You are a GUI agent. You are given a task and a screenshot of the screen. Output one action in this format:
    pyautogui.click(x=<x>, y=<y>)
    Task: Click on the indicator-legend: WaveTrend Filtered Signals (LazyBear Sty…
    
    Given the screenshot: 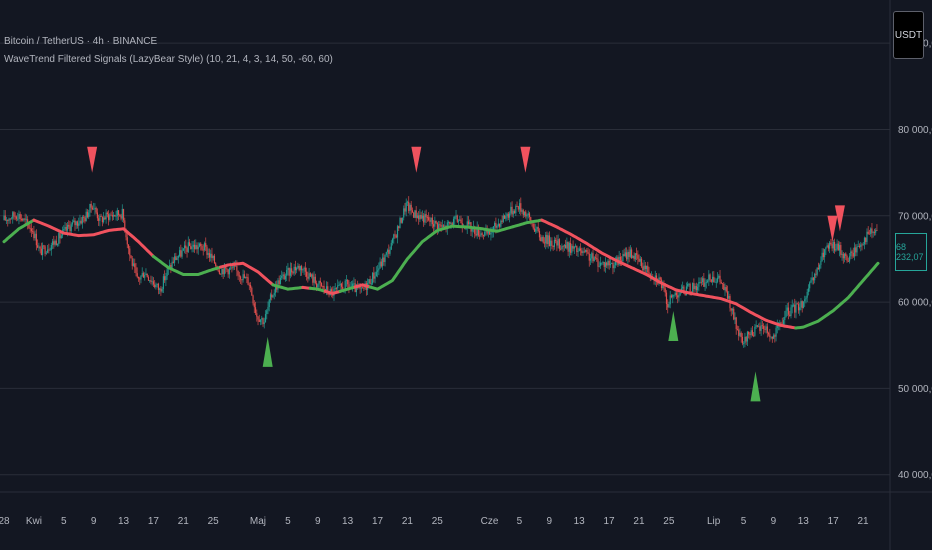 What is the action you would take?
    pyautogui.click(x=168, y=59)
    